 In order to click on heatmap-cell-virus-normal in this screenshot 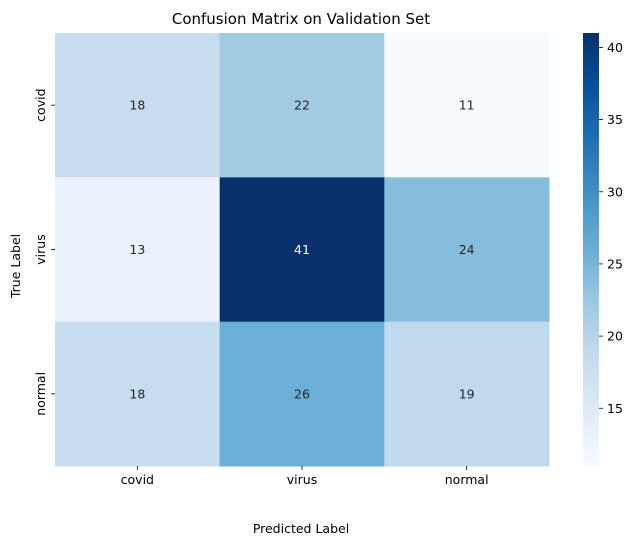, I will do `click(467, 250)`.